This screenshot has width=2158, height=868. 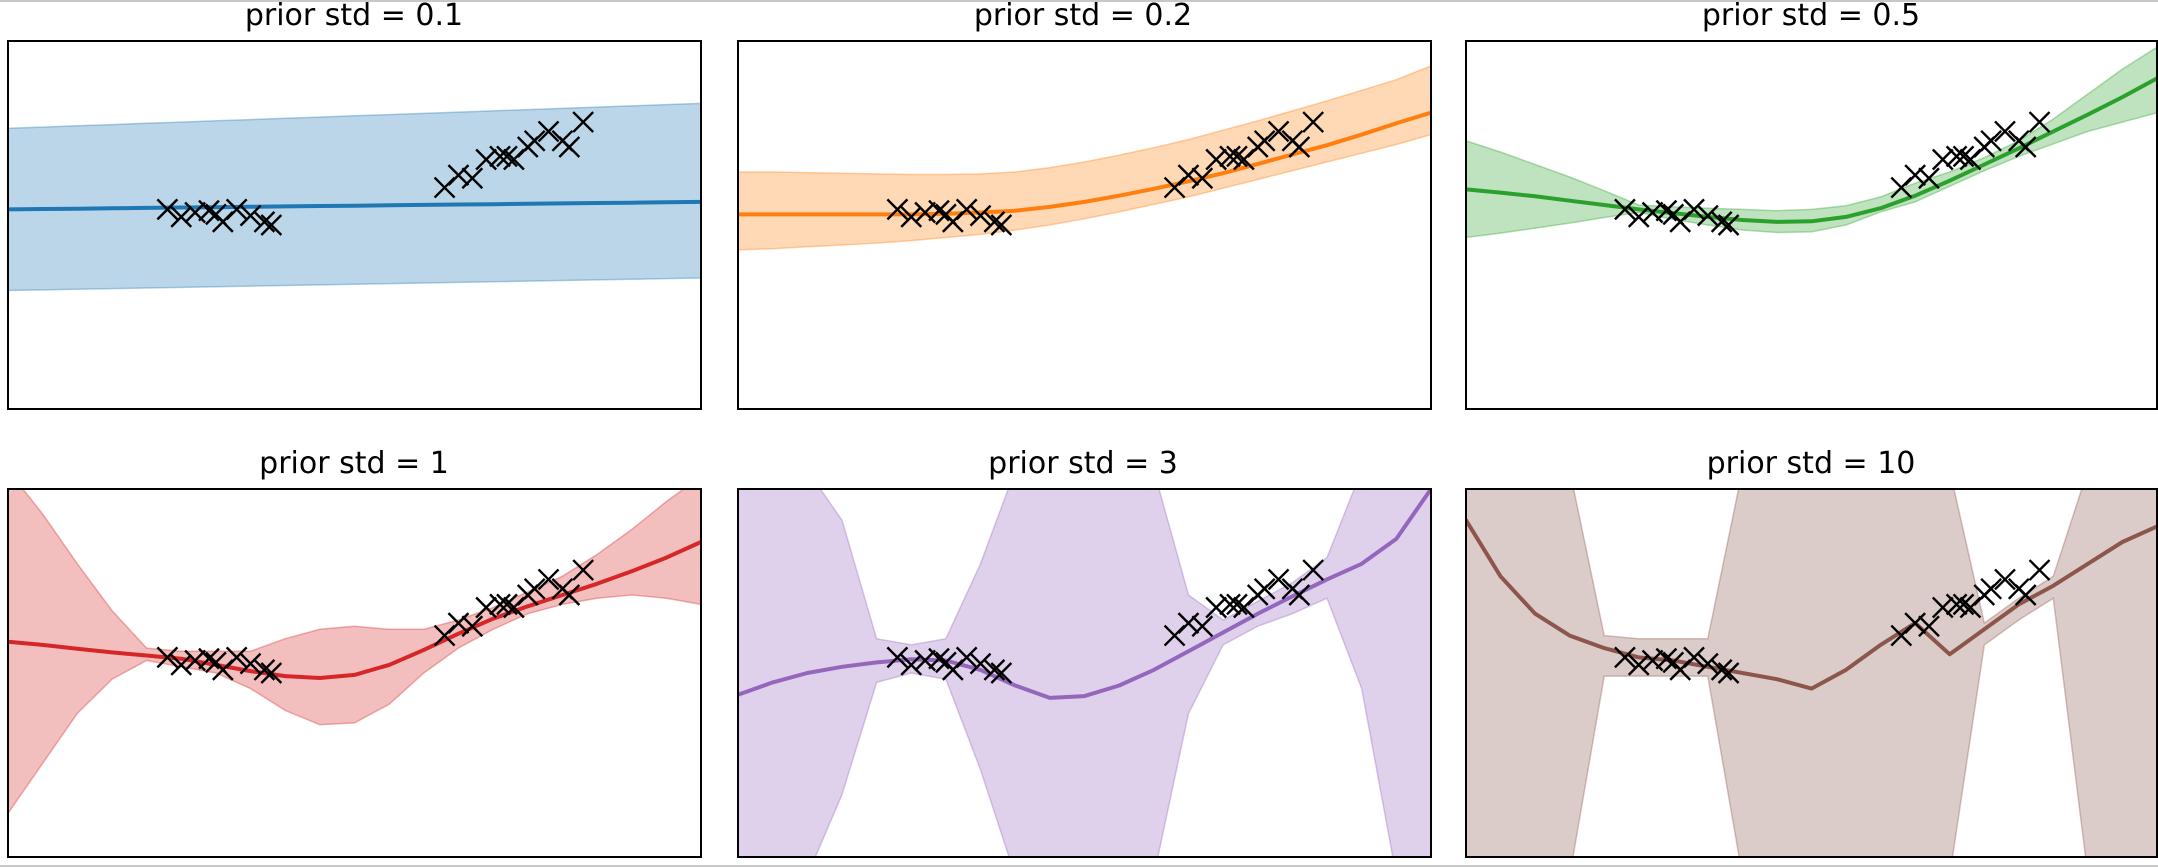 What do you see at coordinates (354, 16) in the screenshot?
I see `subplot-title: prior std = 0.1` at bounding box center [354, 16].